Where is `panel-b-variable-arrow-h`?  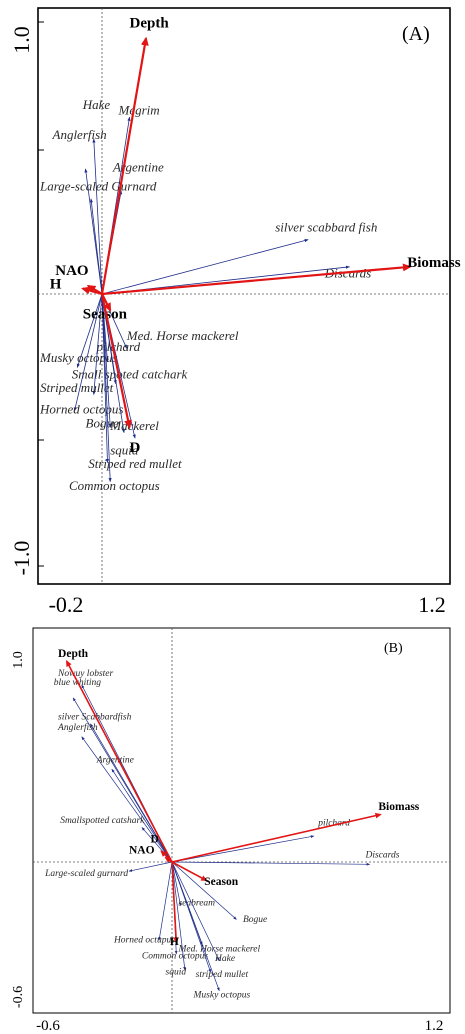
panel-b-variable-arrow-h is located at coordinates (175, 902).